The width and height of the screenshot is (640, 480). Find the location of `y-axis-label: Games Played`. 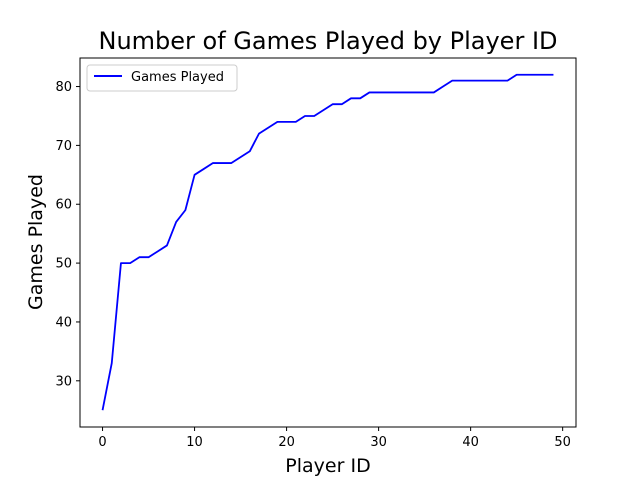

y-axis-label: Games Played is located at coordinates (36, 242).